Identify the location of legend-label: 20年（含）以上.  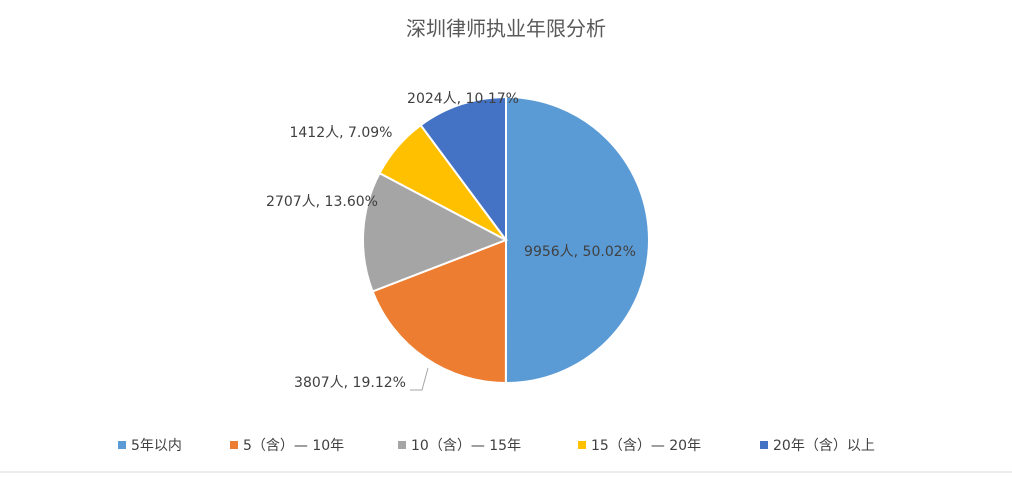
(824, 446).